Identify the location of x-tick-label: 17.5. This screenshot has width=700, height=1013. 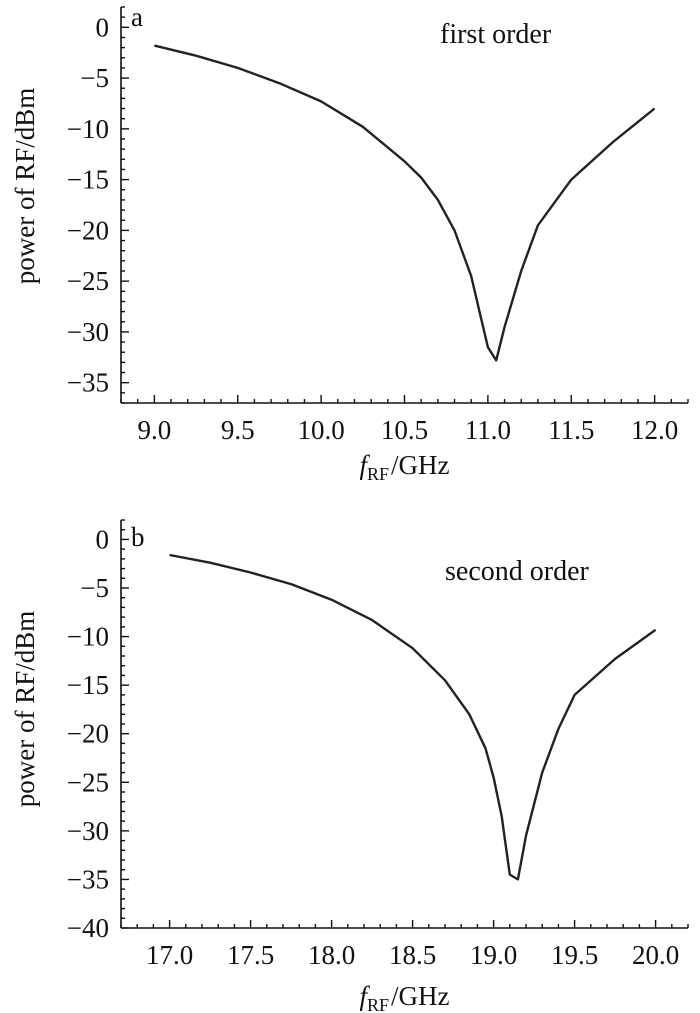
(250, 955).